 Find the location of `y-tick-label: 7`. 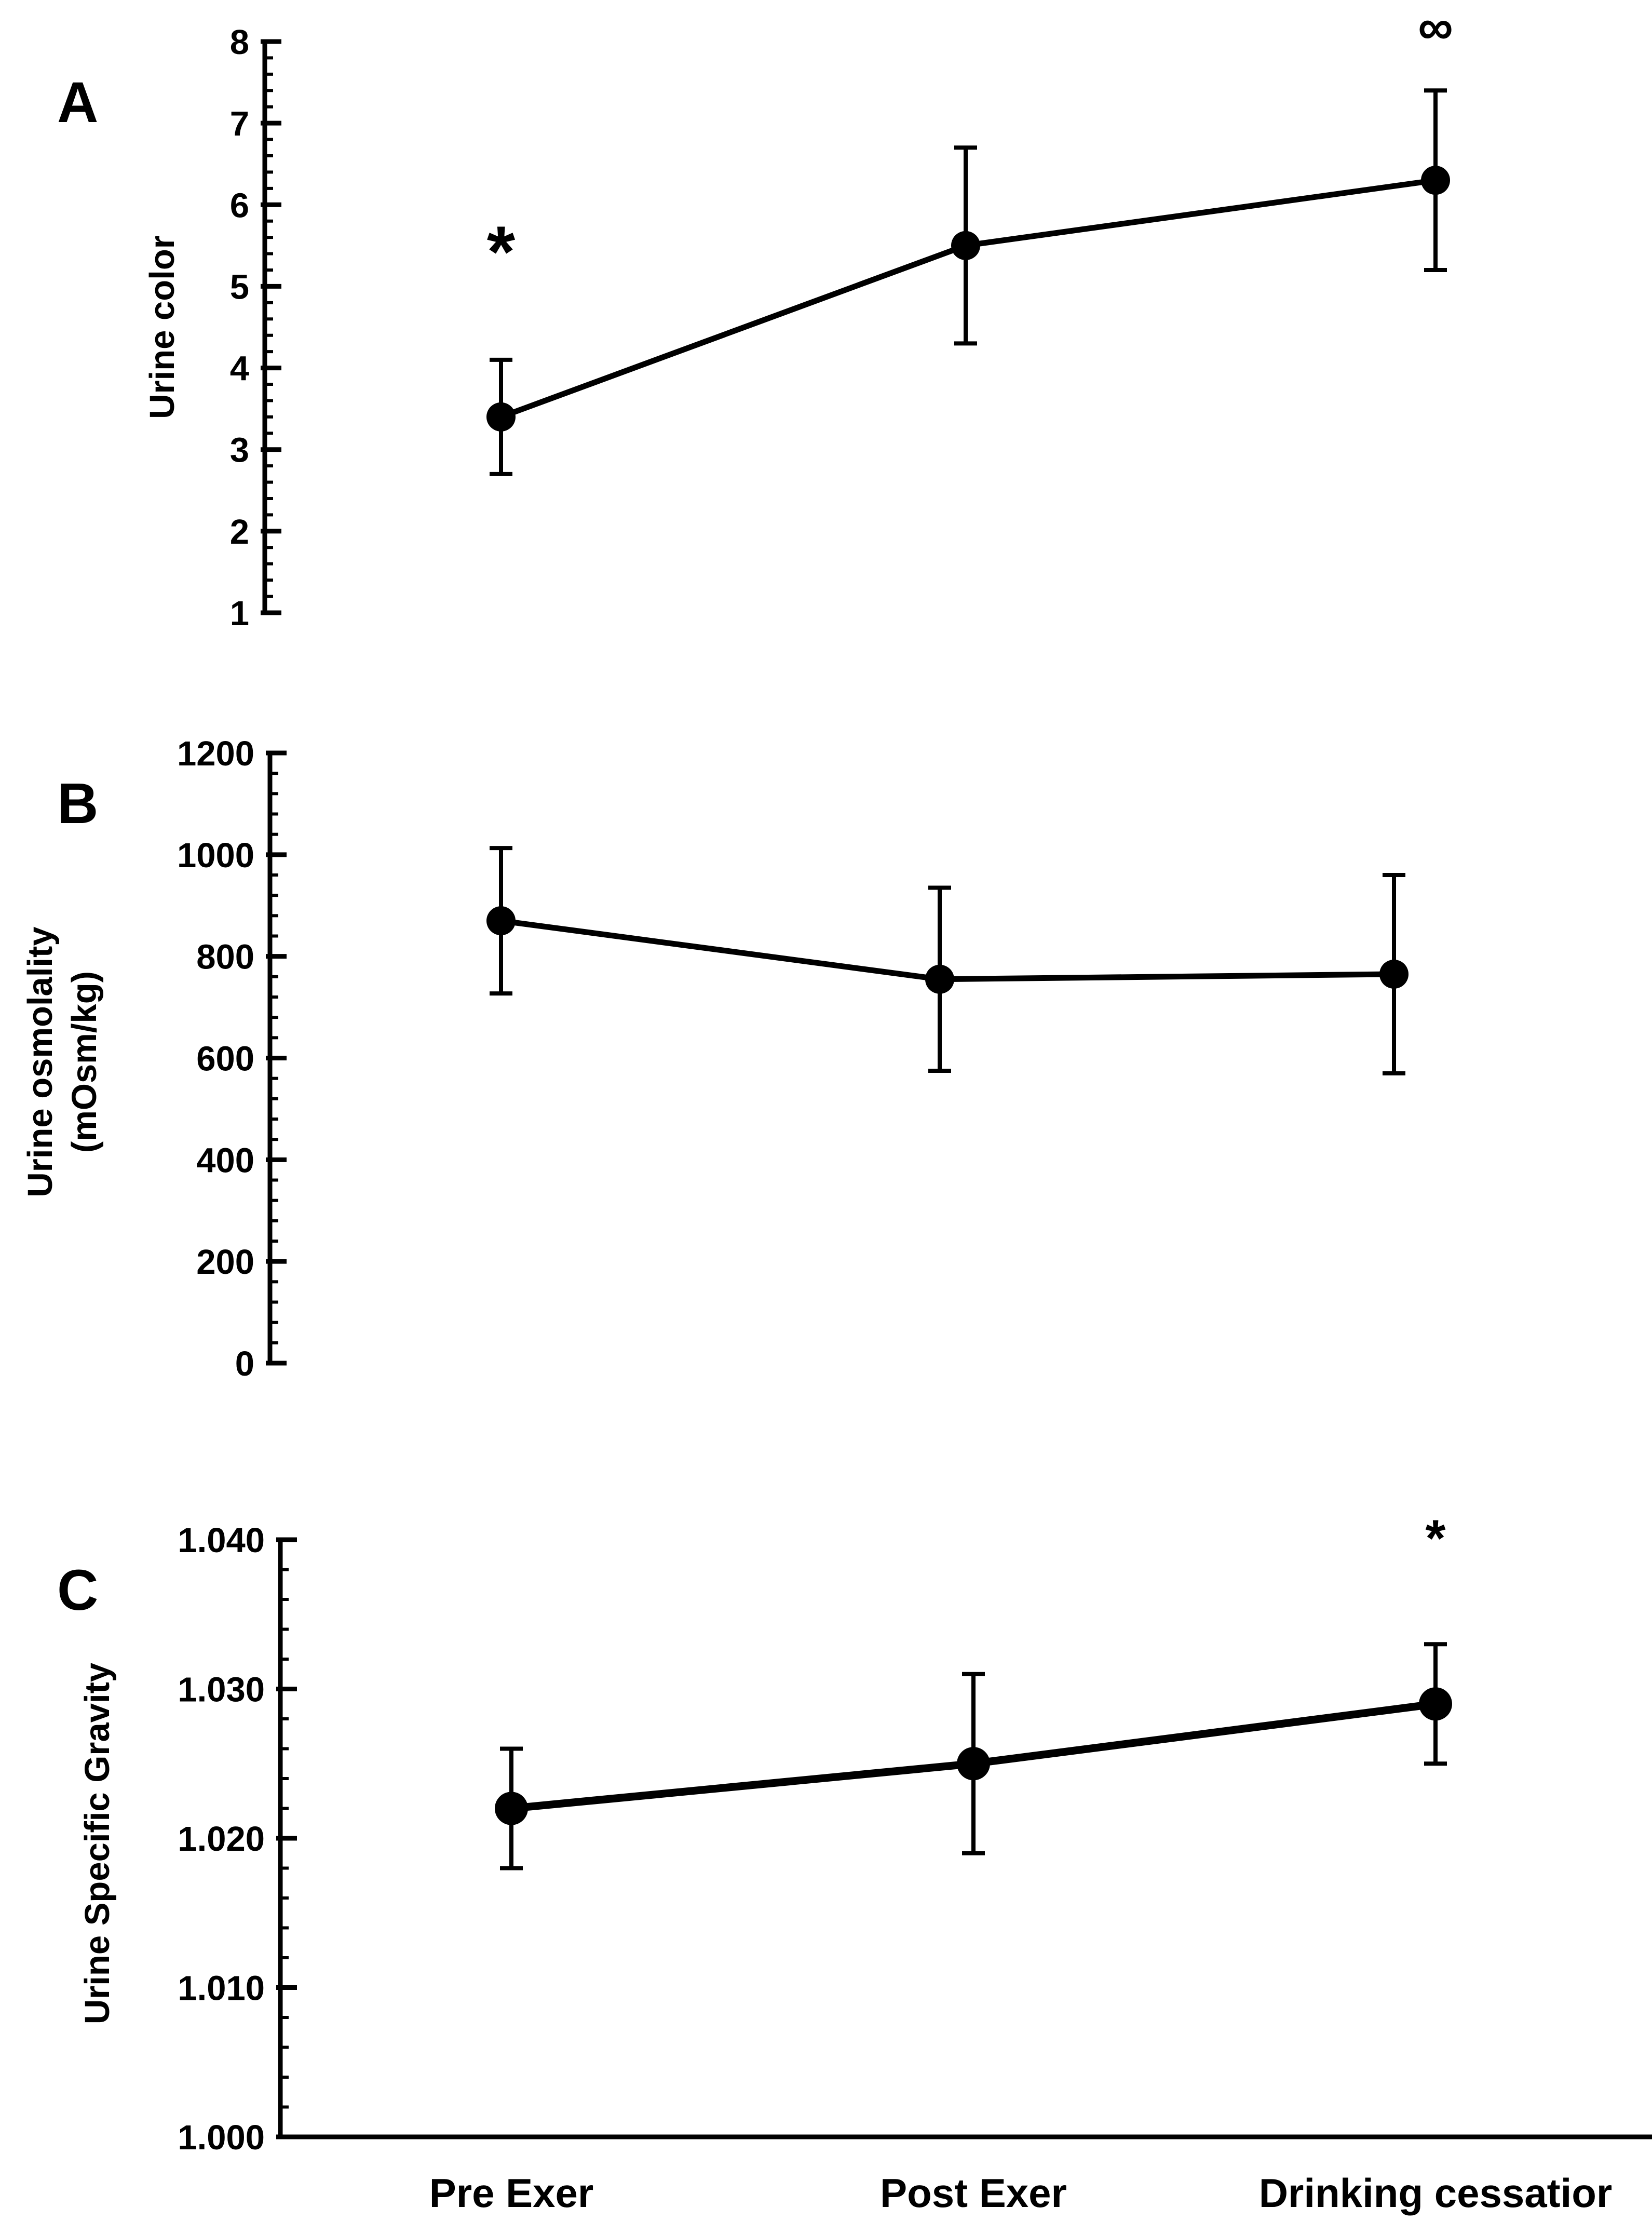

y-tick-label: 7 is located at coordinates (240, 123).